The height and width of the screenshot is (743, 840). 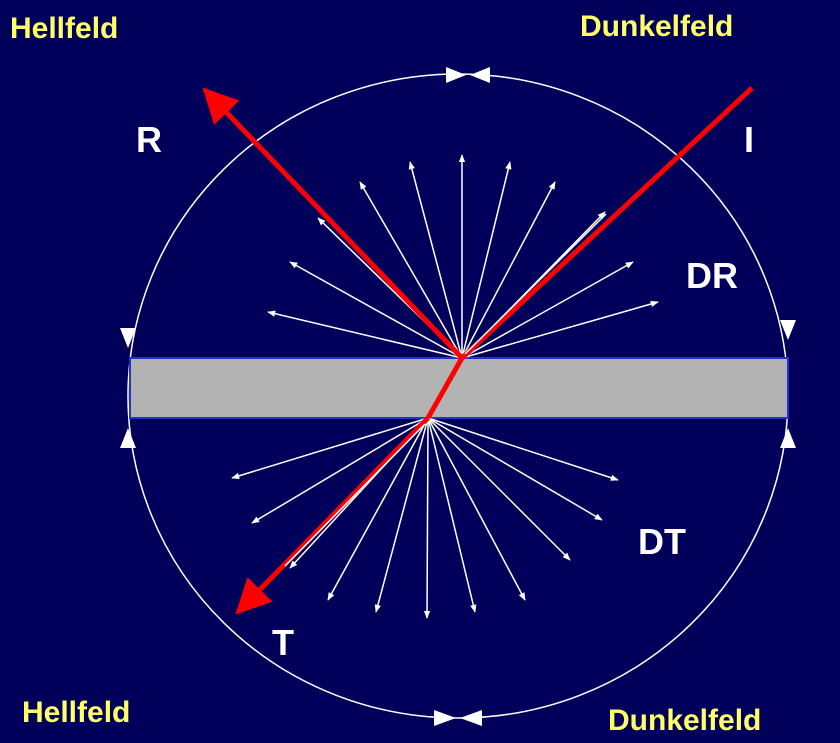 I want to click on ray-label: R, so click(x=149, y=139).